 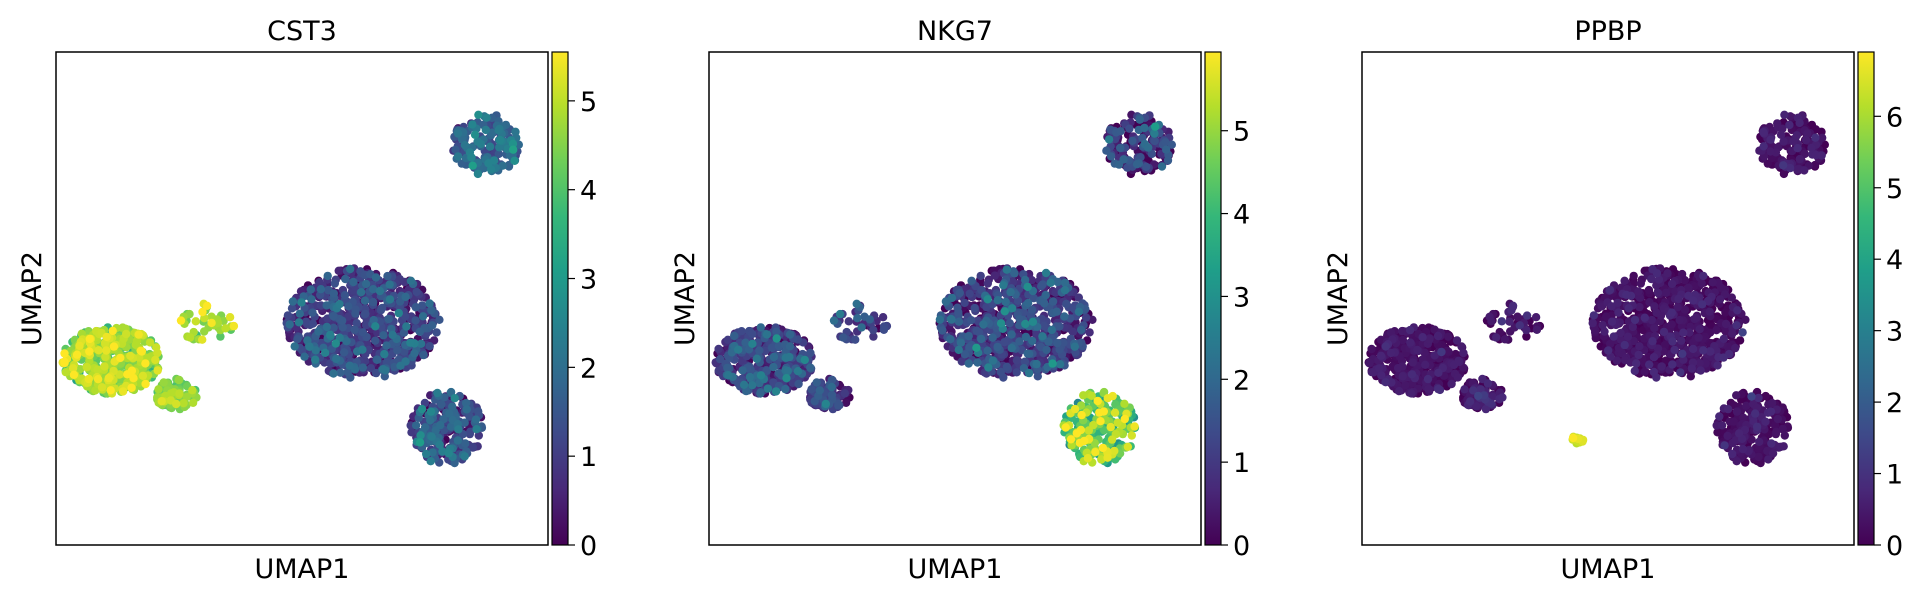 What do you see at coordinates (291, 289) in the screenshot?
I see `points-group` at bounding box center [291, 289].